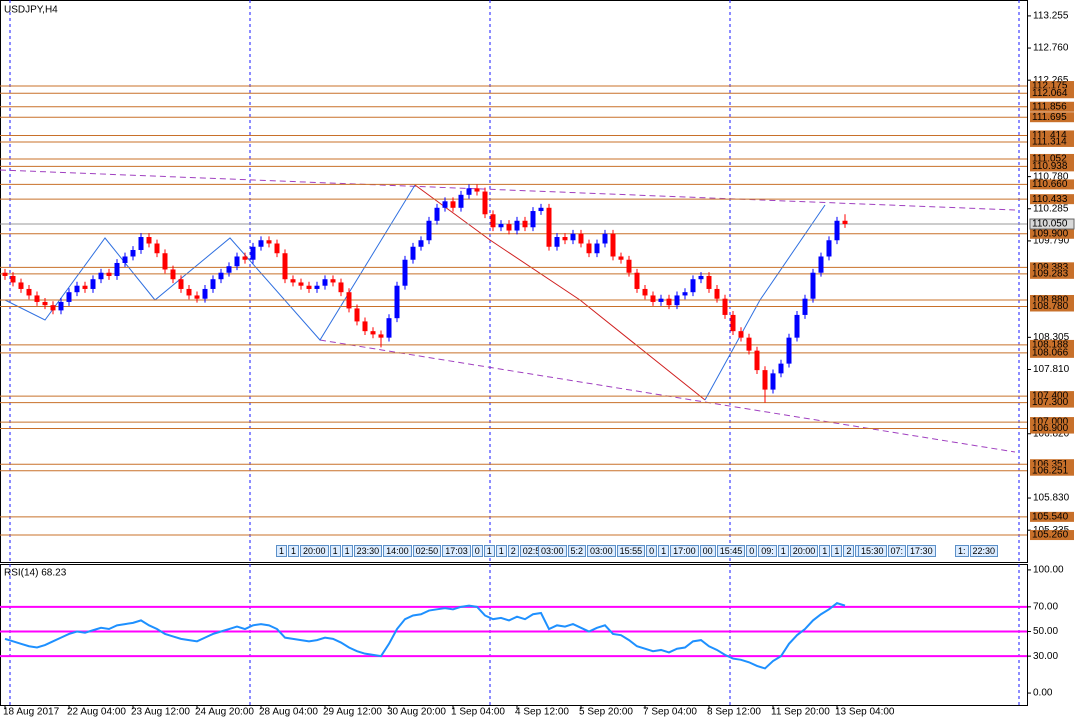 The image size is (1080, 720). I want to click on x-tick-label: 18 Aug 2017, so click(31, 712).